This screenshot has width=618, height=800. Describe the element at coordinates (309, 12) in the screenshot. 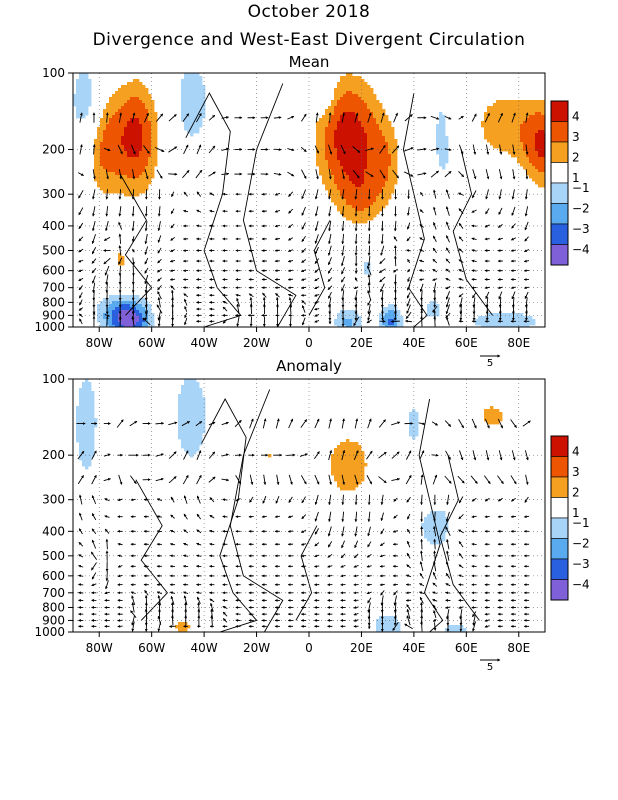

I see `chart-title: October 2018` at that location.